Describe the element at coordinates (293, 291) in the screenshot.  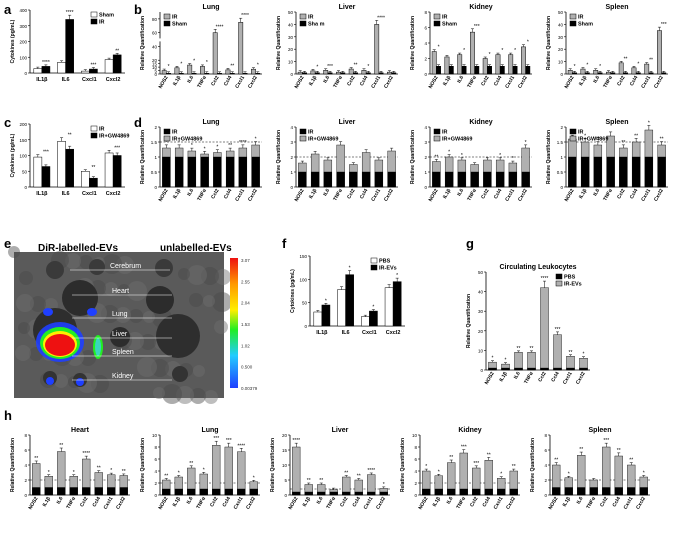
I see `y-axis-label: Cytokines (pg/mL)` at that location.